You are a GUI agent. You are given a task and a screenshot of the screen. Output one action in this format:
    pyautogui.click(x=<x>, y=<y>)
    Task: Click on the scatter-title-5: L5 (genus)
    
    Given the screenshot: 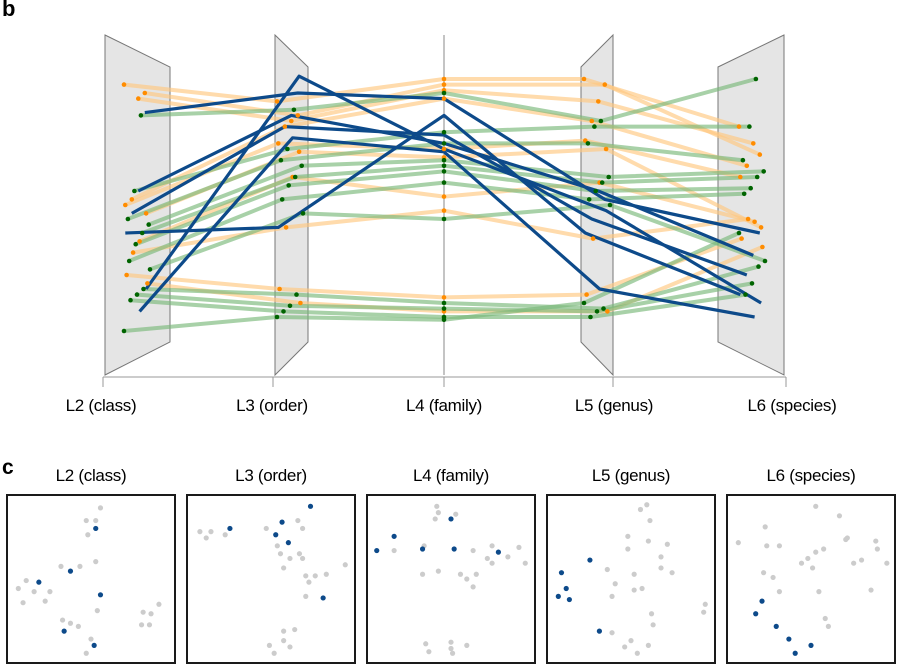 What is the action you would take?
    pyautogui.click(x=631, y=475)
    